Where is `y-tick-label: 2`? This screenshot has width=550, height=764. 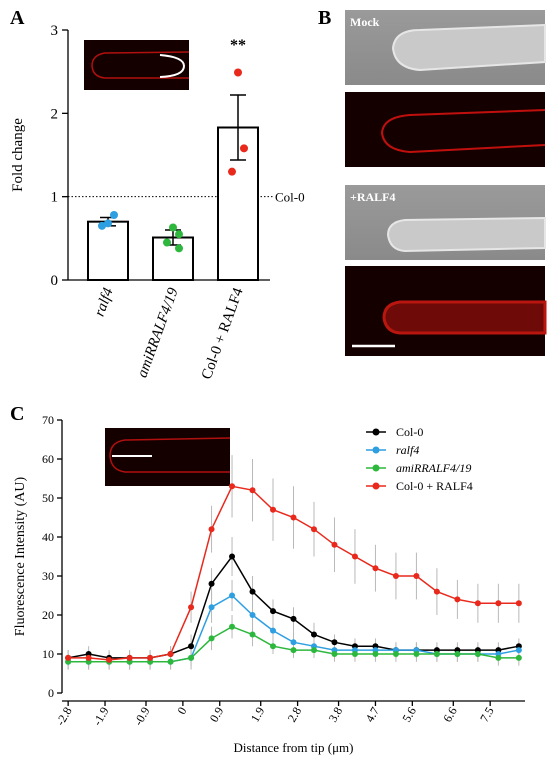 y-tick-label: 2 is located at coordinates (55, 114).